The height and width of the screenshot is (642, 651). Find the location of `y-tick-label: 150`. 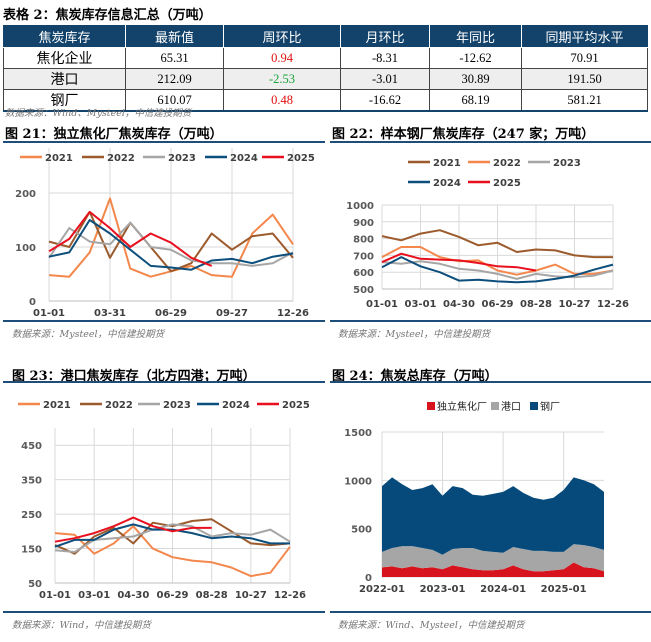

y-tick-label: 150 is located at coordinates (31, 550).